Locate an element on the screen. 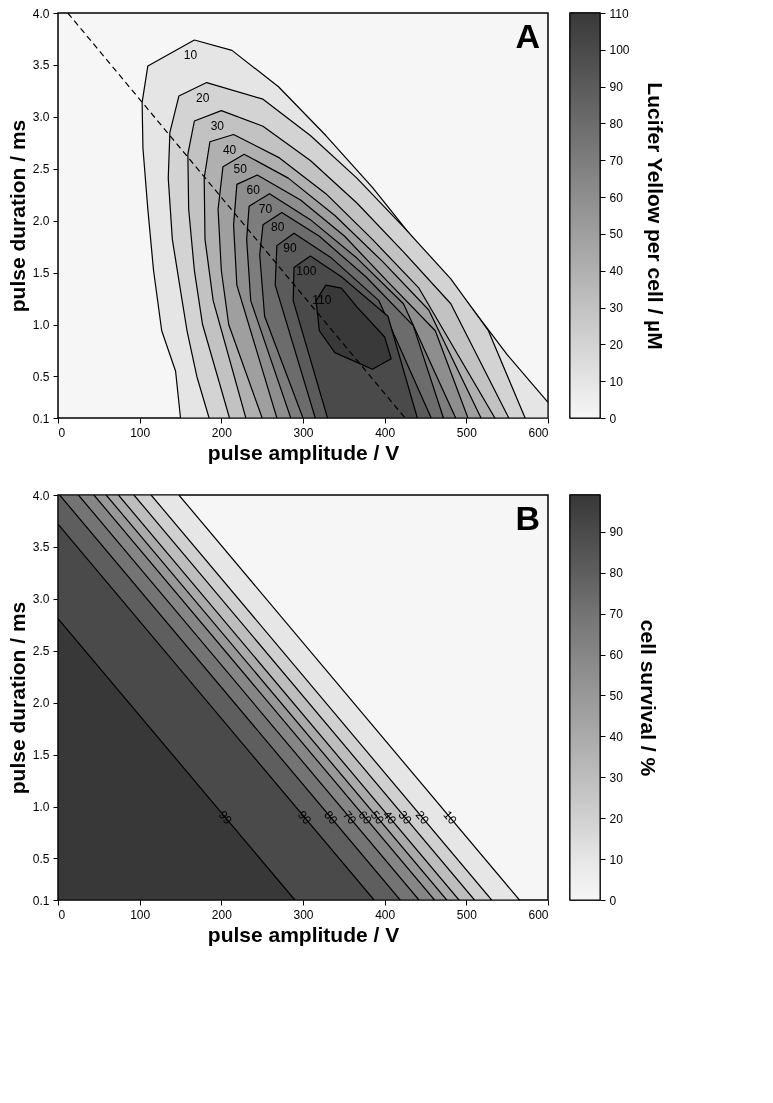  color-bar-label: 100 is located at coordinates (619, 50).